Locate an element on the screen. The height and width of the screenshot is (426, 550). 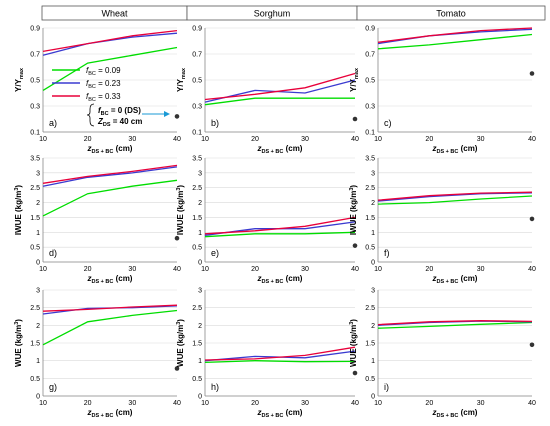
header-box-tomato is located at coordinates (451, 13).